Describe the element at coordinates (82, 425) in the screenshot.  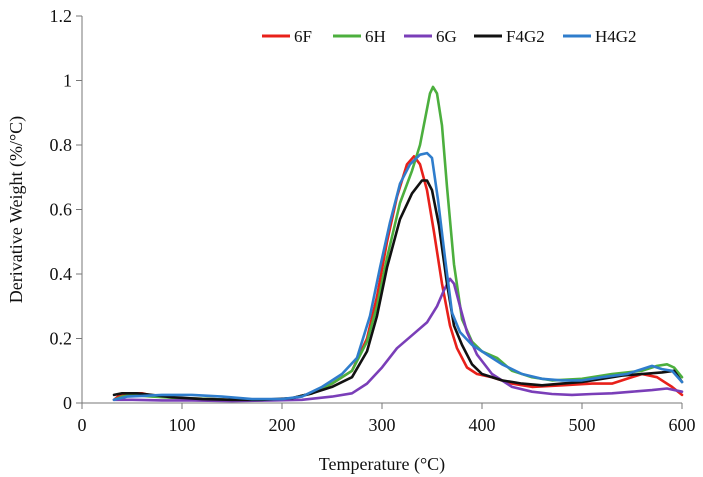
I see `x-tick-label: 0` at that location.